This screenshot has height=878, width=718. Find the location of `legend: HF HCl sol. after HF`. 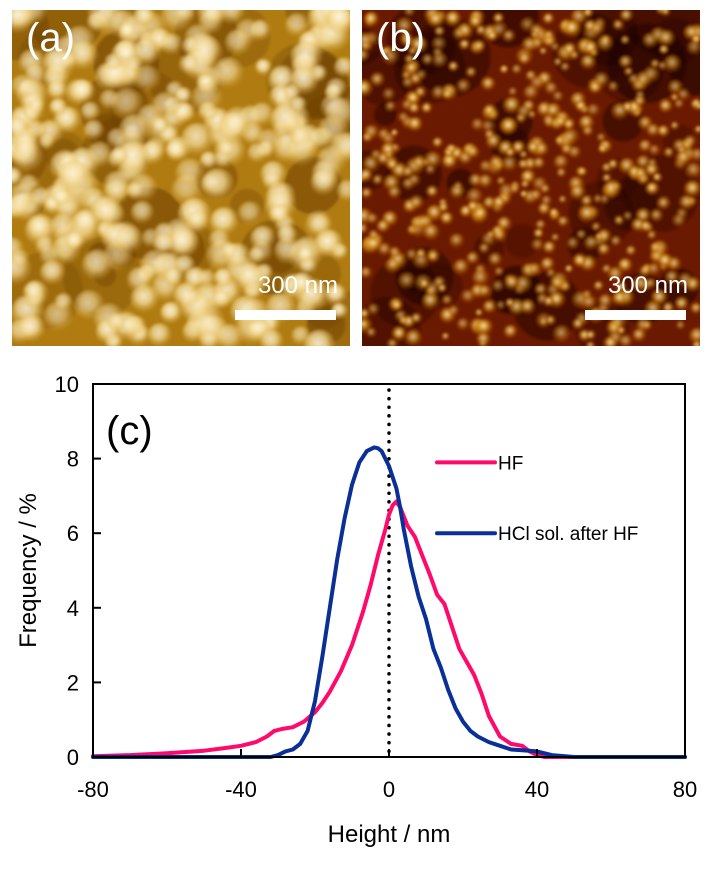

legend: HF HCl sol. after HF is located at coordinates (536, 499).